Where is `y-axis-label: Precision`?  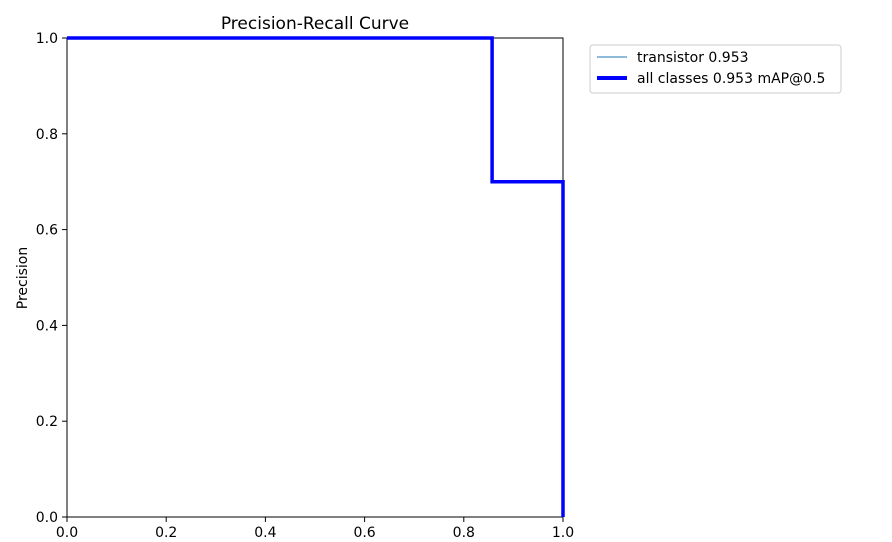
y-axis-label: Precision is located at coordinates (23, 278).